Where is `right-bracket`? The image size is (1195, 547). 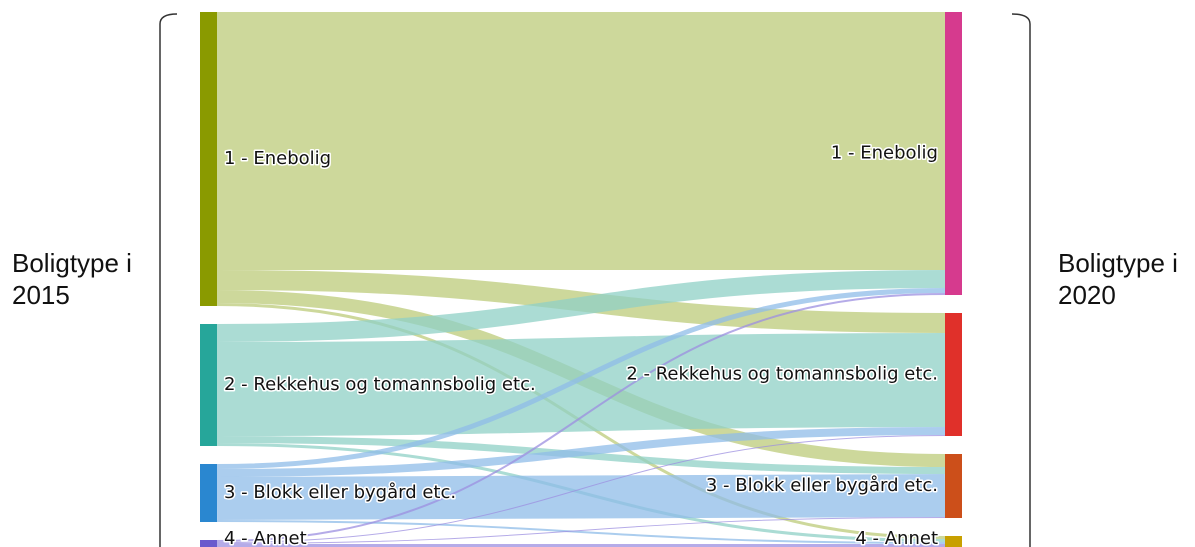 right-bracket is located at coordinates (1021, 280).